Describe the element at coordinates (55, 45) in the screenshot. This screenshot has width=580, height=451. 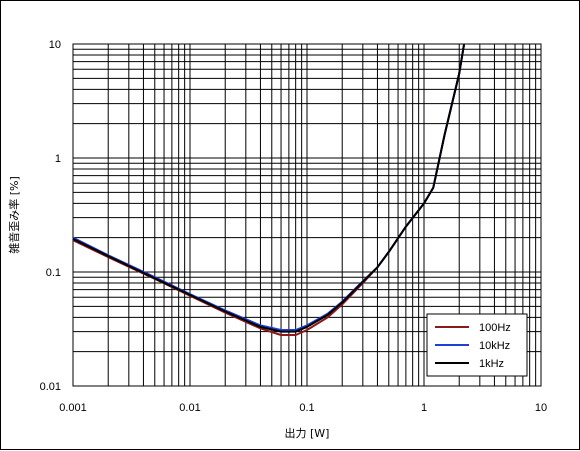
I see `y-tick-label: 10` at that location.